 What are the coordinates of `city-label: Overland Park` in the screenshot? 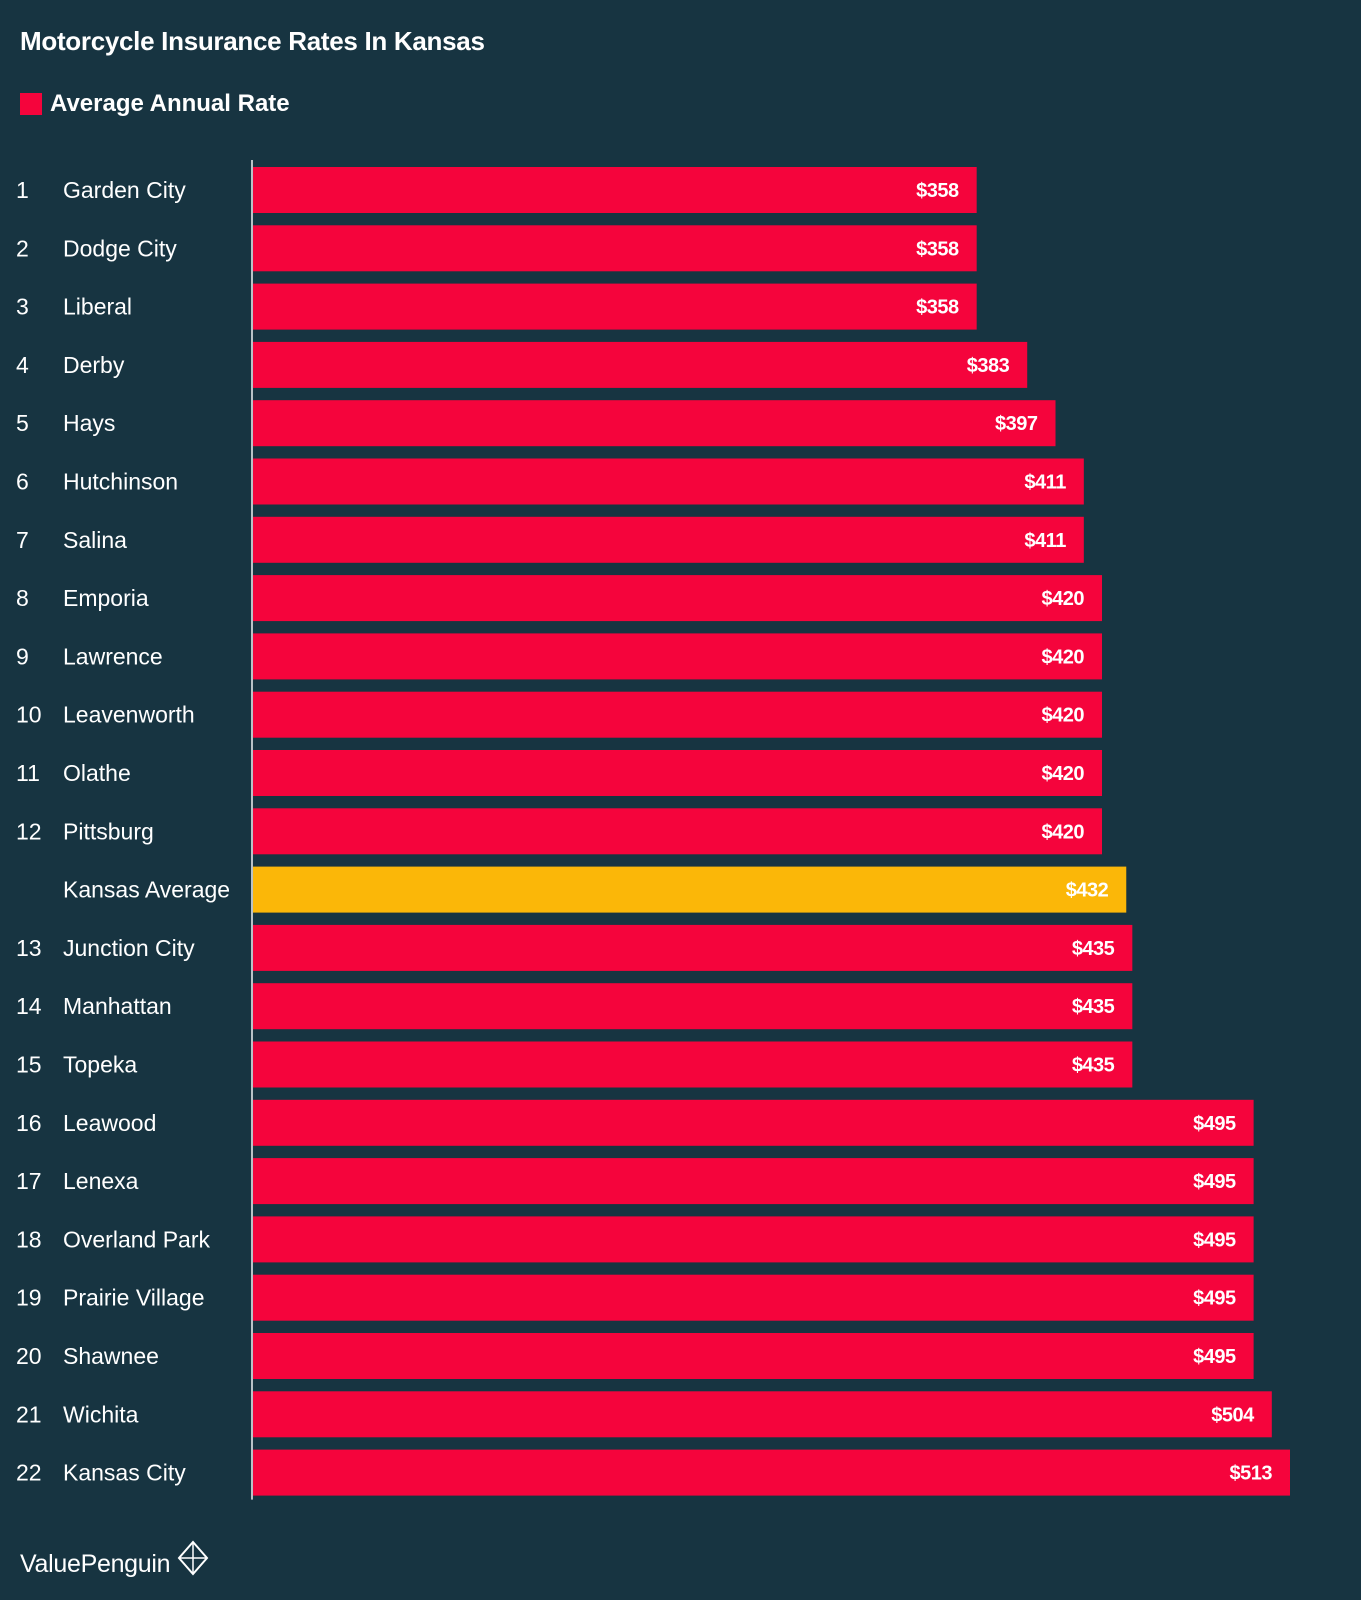 It's located at (137, 1239).